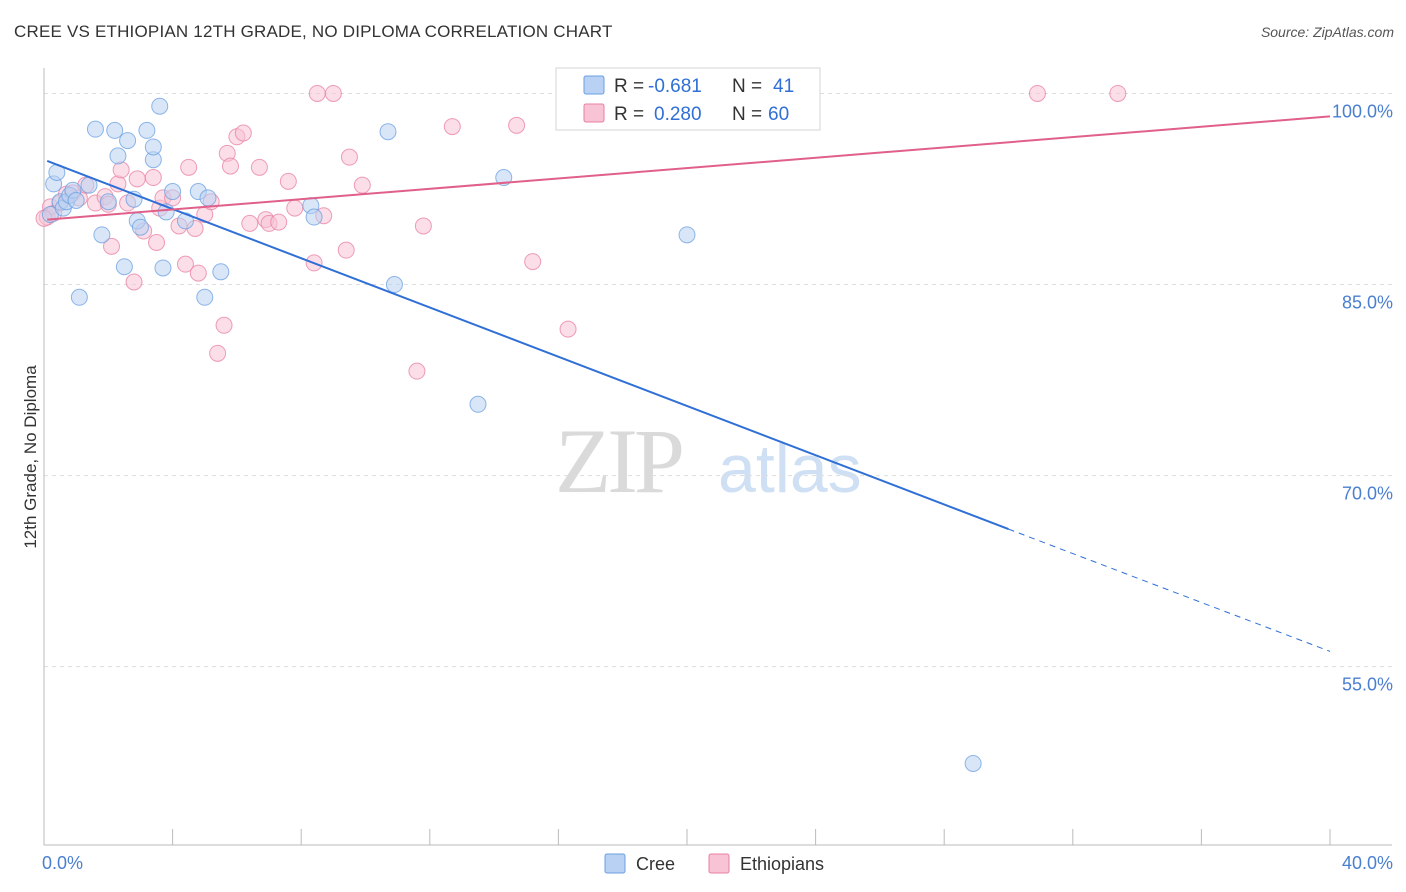 Image resolution: width=1406 pixels, height=892 pixels. Describe the element at coordinates (629, 114) in the screenshot. I see `legend-r-label-ethiopians: R =` at that location.